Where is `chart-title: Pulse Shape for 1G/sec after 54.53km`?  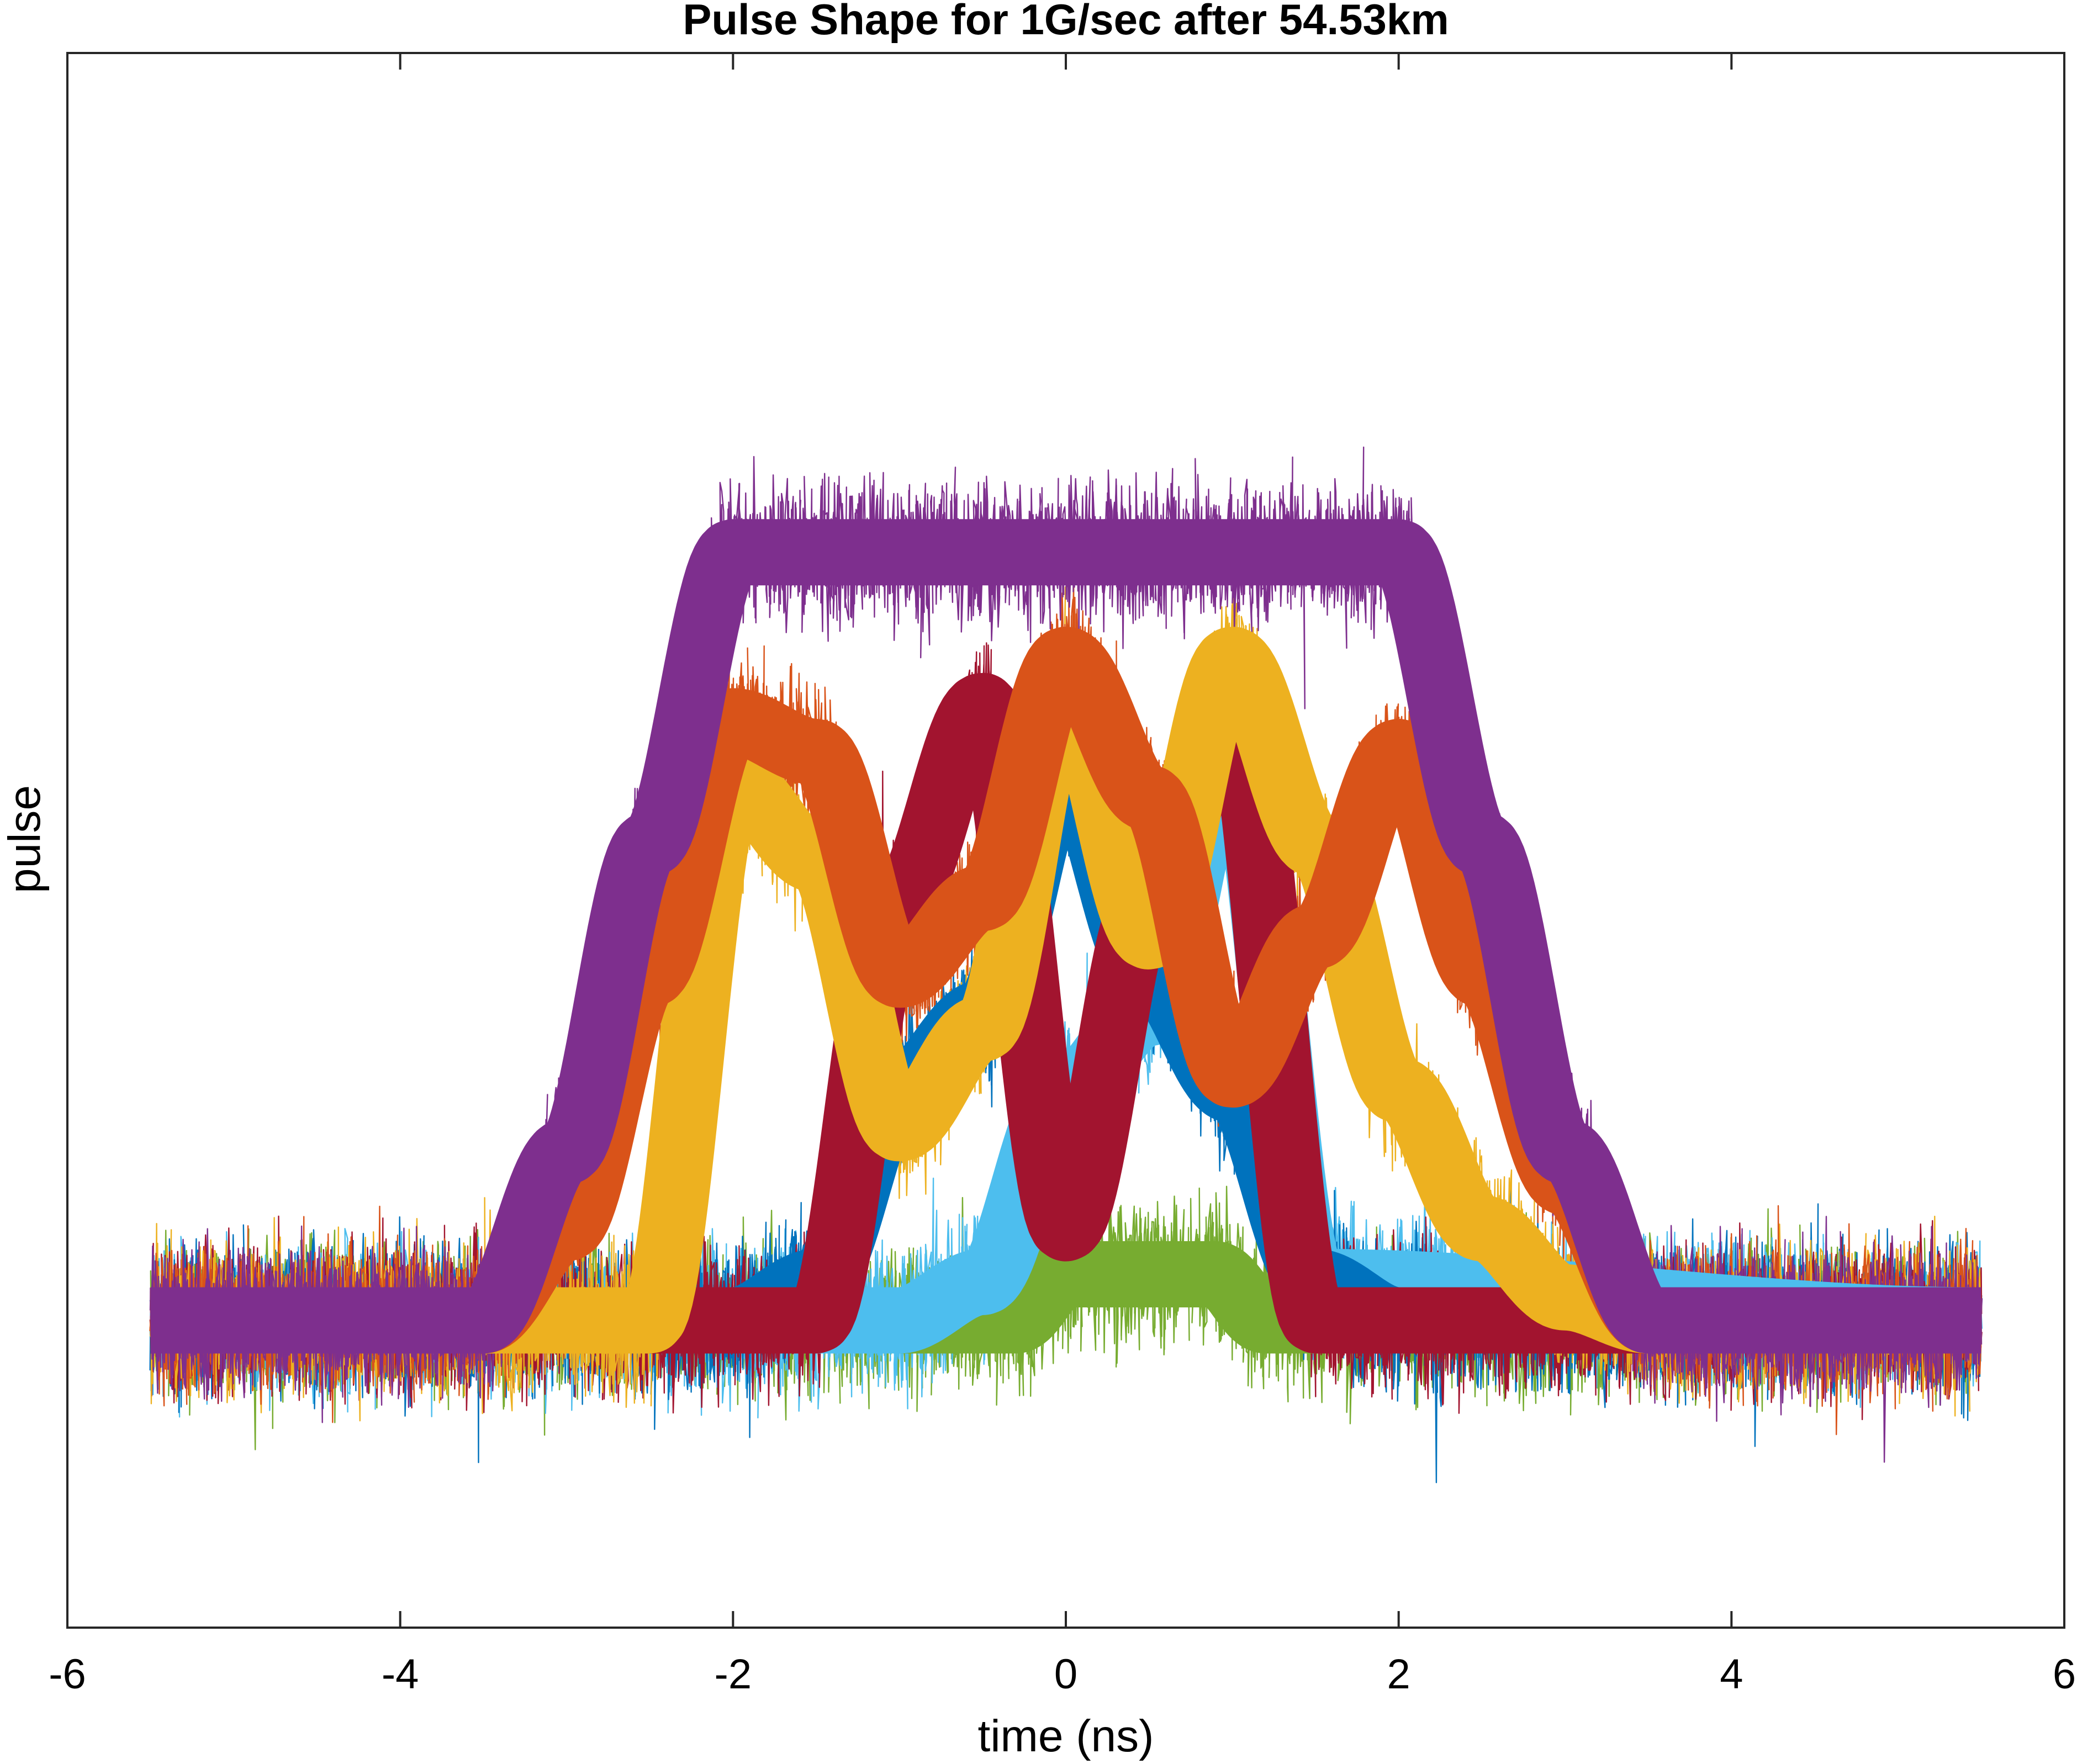 chart-title: Pulse Shape for 1G/sec after 54.53km is located at coordinates (1066, 22).